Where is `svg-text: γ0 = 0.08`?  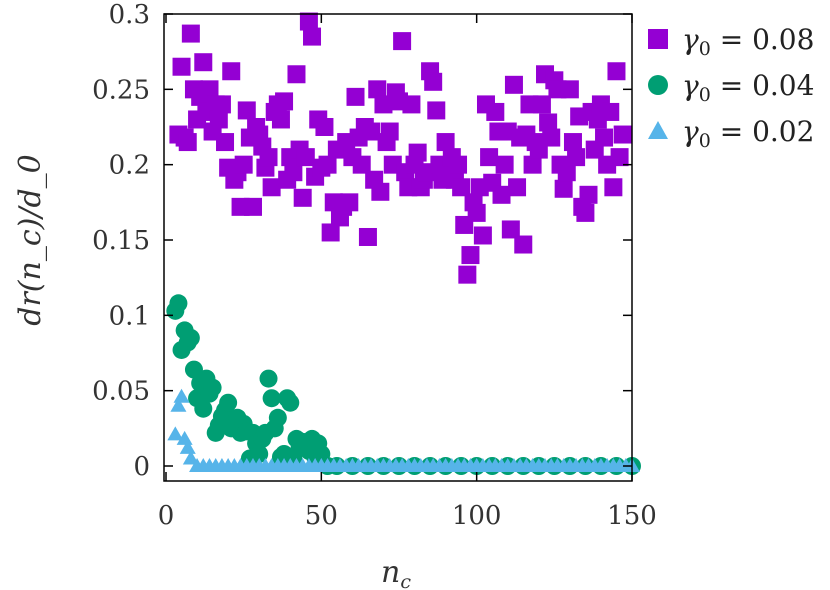 svg-text: γ0 = 0.08 is located at coordinates (748, 41).